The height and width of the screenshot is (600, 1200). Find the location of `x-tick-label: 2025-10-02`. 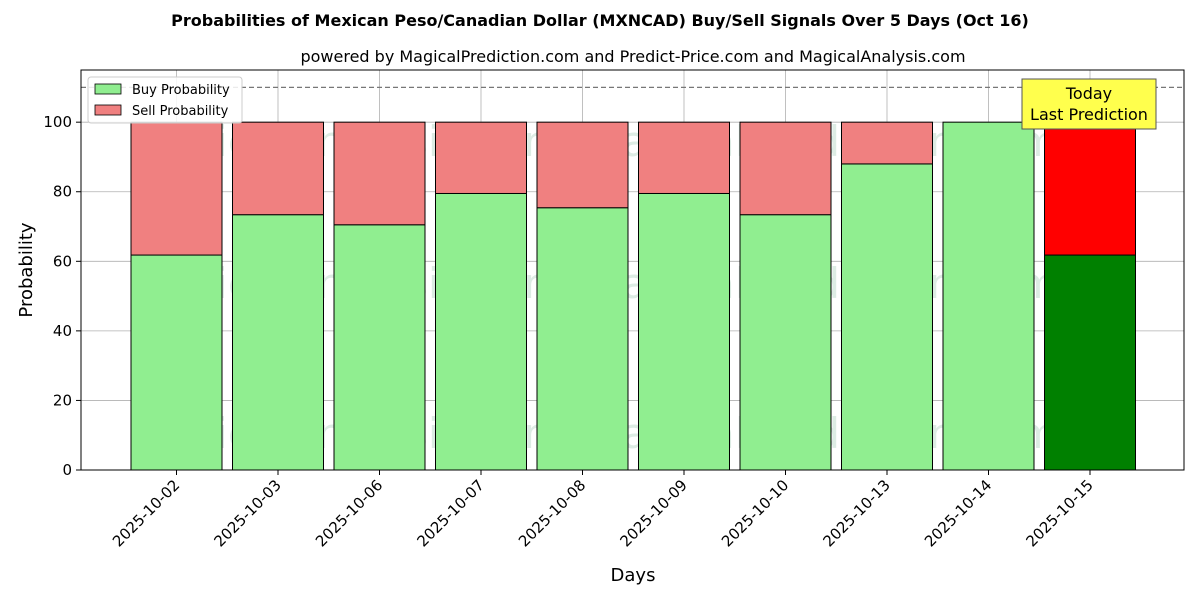

x-tick-label: 2025-10-02 is located at coordinates (146, 513).